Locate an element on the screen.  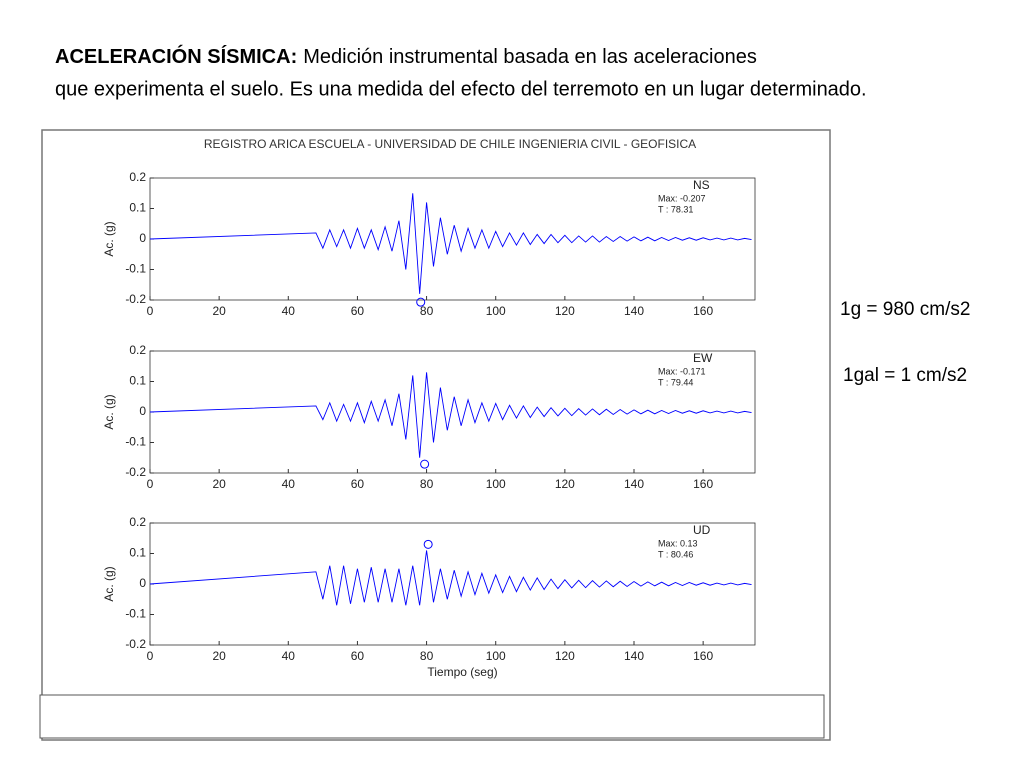
caption-box is located at coordinates (432, 716).